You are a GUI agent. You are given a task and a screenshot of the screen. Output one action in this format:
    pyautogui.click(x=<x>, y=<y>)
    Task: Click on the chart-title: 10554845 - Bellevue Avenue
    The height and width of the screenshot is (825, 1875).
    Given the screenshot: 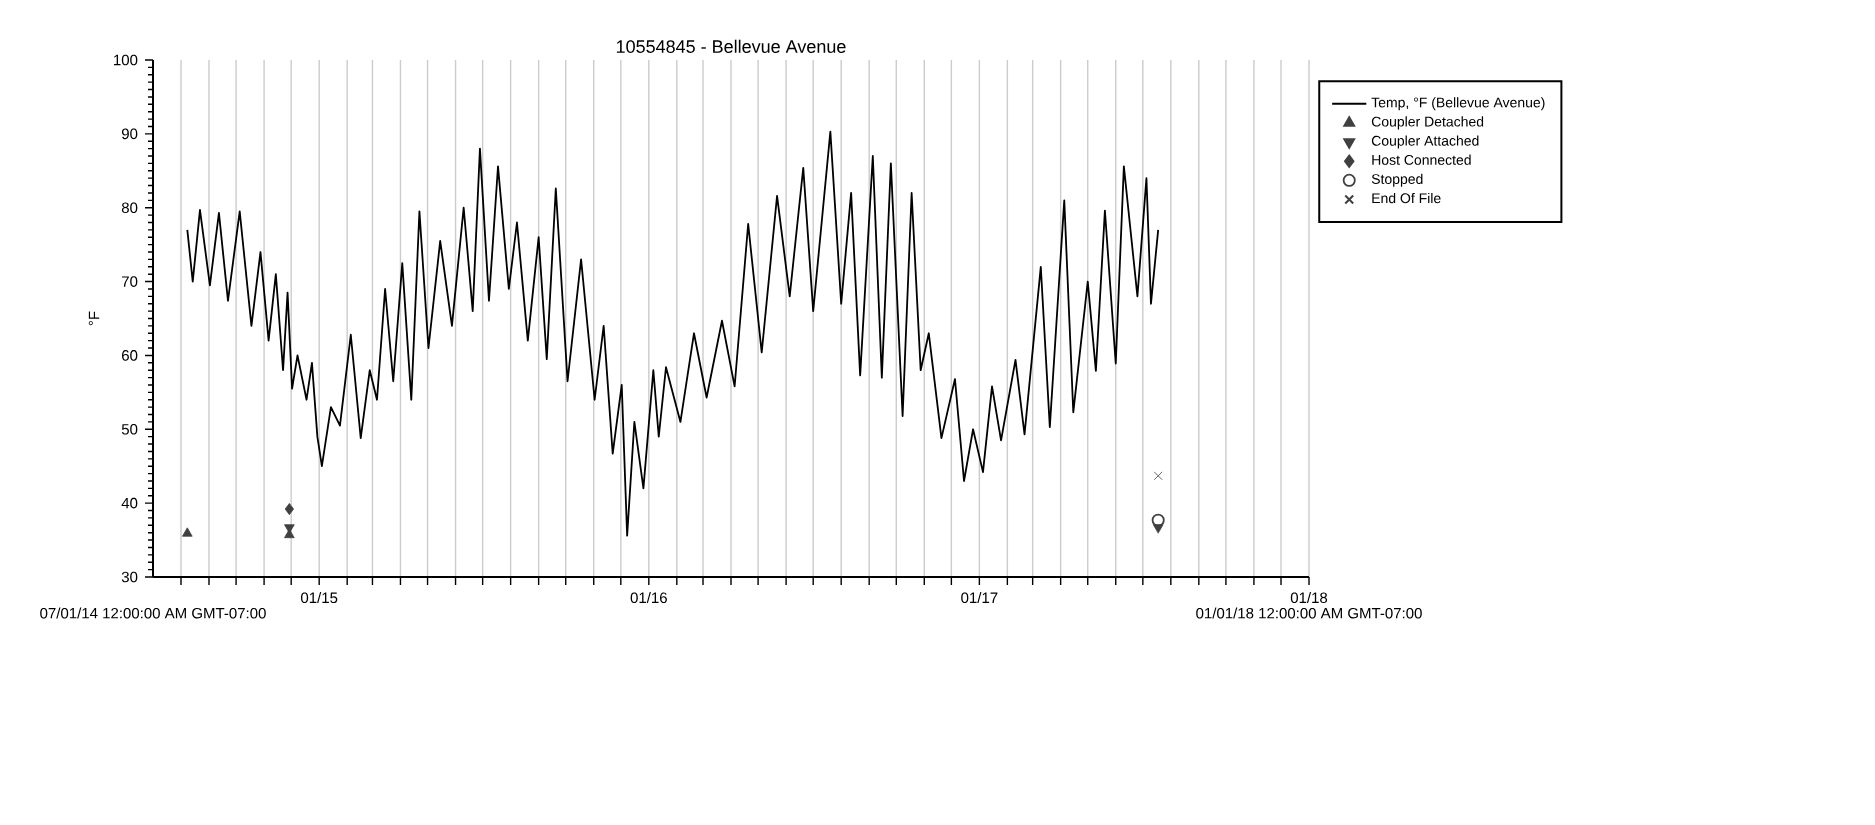 What is the action you would take?
    pyautogui.click(x=731, y=46)
    